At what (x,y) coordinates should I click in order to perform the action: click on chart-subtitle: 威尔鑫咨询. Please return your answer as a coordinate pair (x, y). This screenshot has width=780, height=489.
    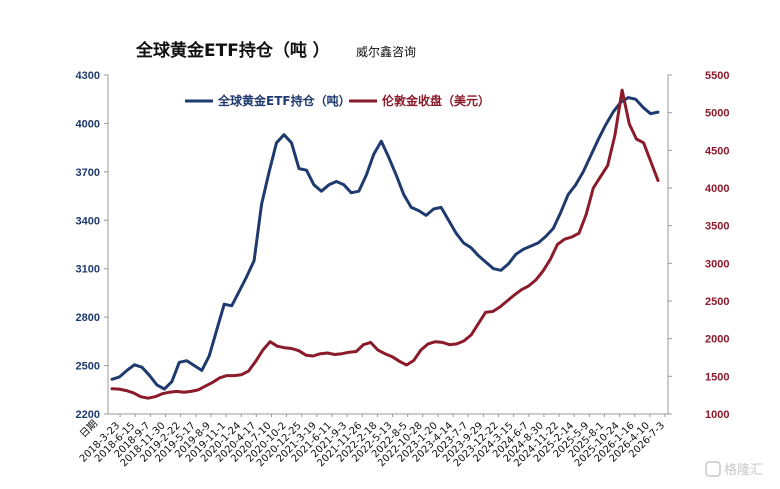
    Looking at the image, I should click on (386, 51).